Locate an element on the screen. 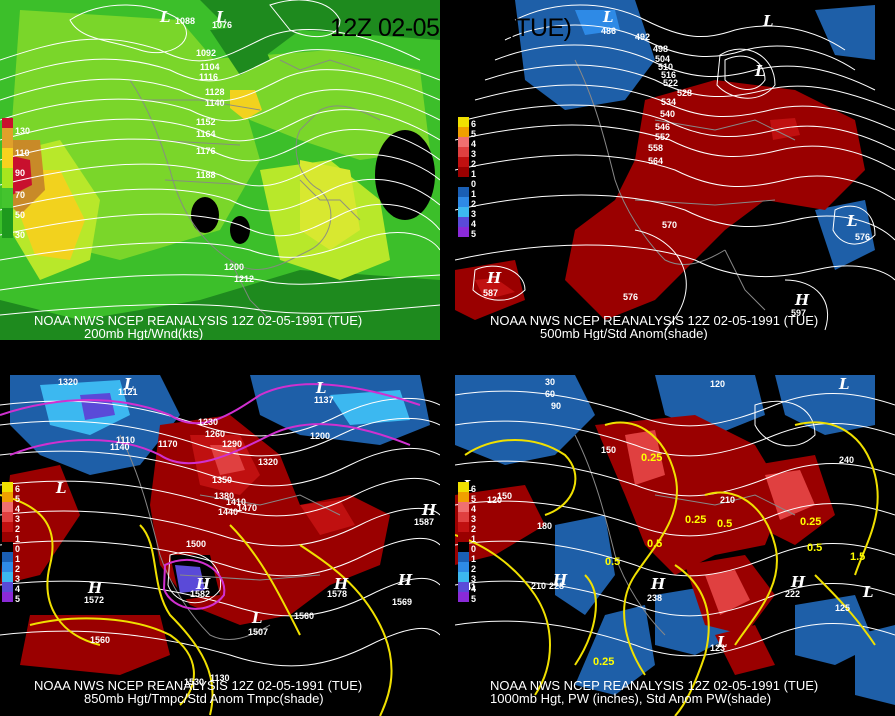  contour-label: 504 is located at coordinates (662, 59).